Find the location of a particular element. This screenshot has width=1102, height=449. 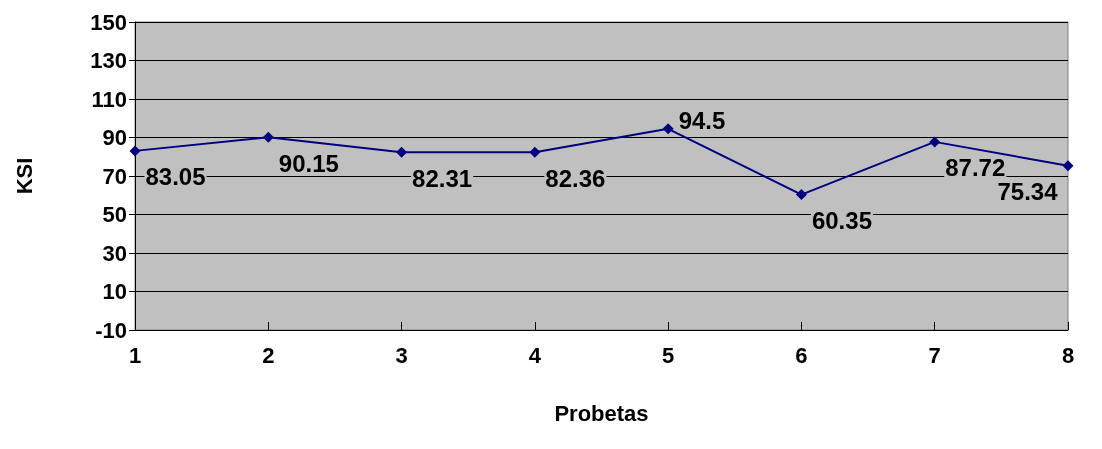

y-tick-label: 30 is located at coordinates (114, 253).